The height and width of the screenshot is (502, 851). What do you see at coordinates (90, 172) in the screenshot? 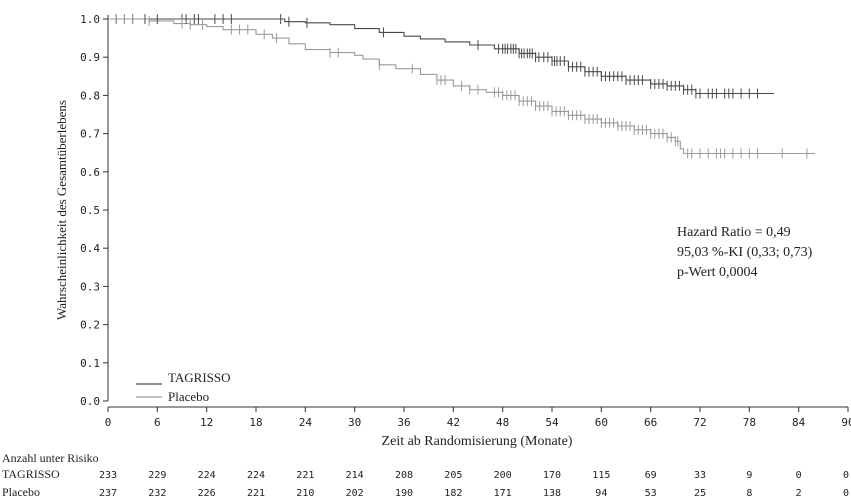
I see `y-tick-label: 0.6` at bounding box center [90, 172].